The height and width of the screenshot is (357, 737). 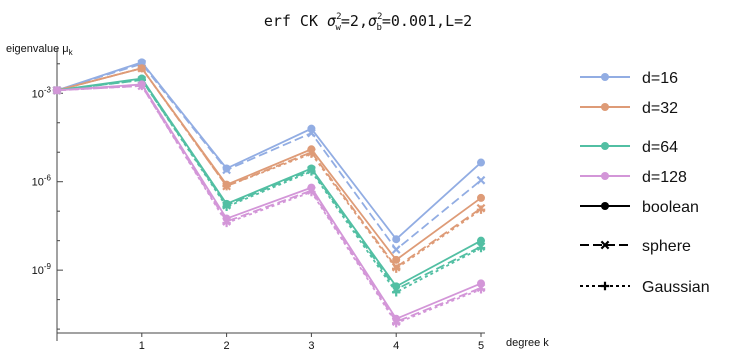 I want to click on x-tick-label: 1, so click(x=142, y=346).